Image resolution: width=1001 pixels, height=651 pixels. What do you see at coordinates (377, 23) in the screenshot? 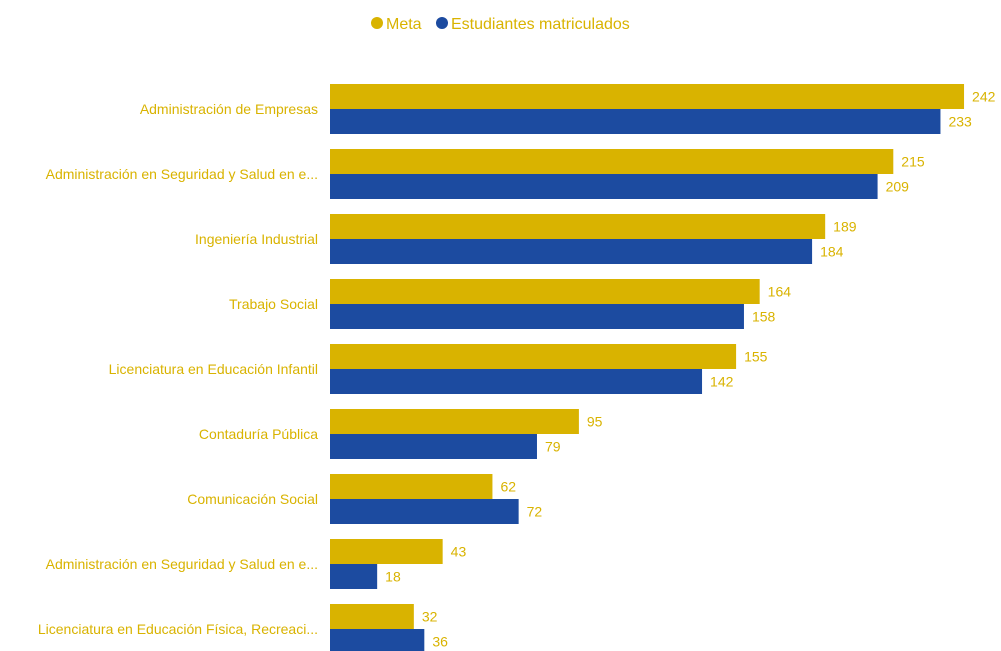
I see `legend-marker-meta` at bounding box center [377, 23].